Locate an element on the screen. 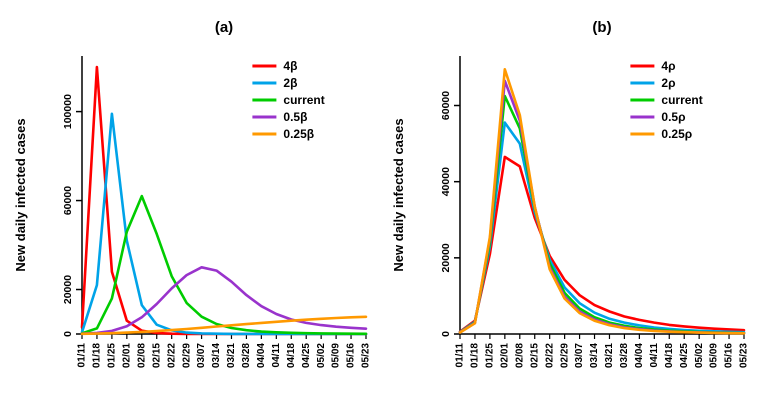  y-tick-label: 40000 is located at coordinates (446, 181).